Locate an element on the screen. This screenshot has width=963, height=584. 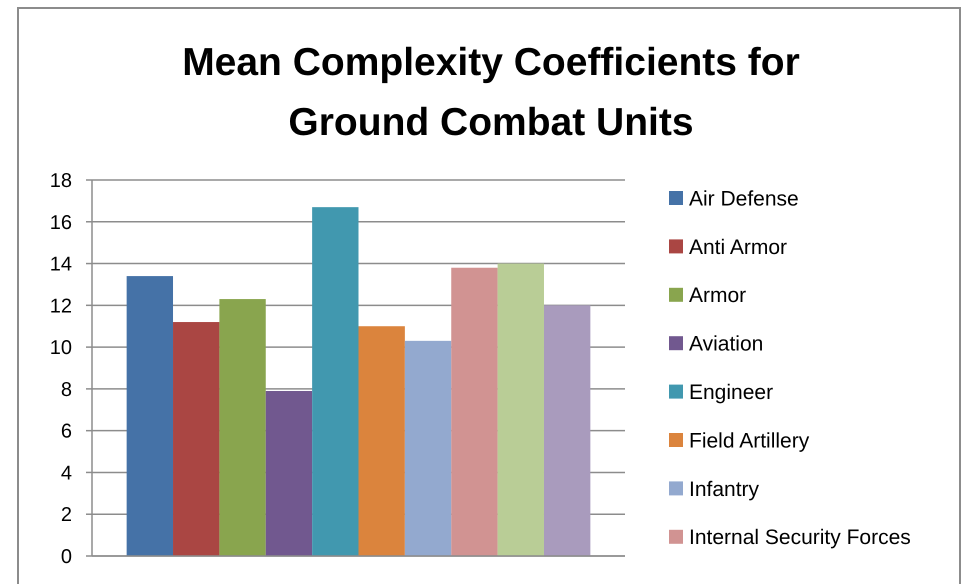
y-tick-label: 10 is located at coordinates (61, 348).